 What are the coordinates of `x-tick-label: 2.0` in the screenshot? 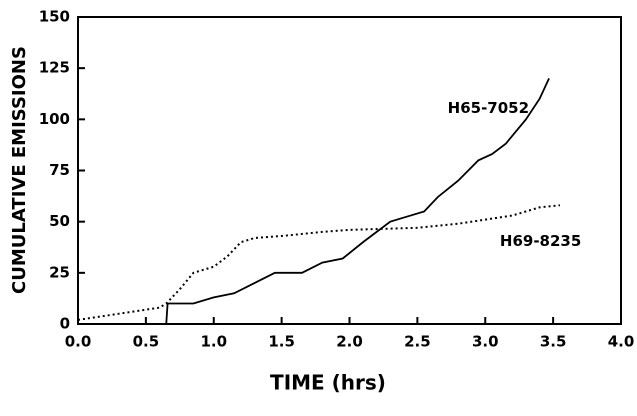 It's located at (349, 342).